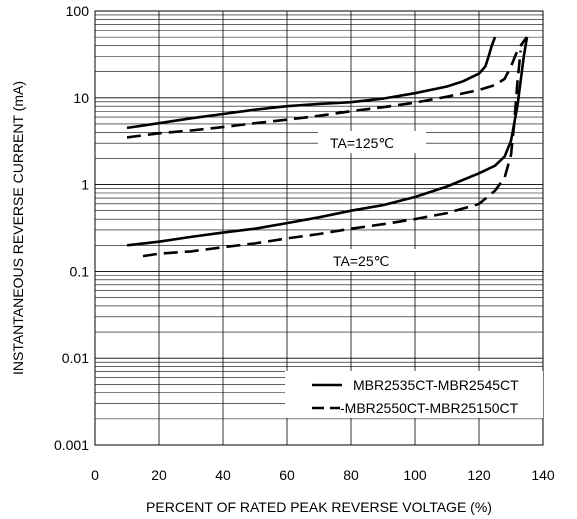 This screenshot has width=577, height=519. What do you see at coordinates (415, 475) in the screenshot?
I see `x-tick-label: 100` at bounding box center [415, 475].